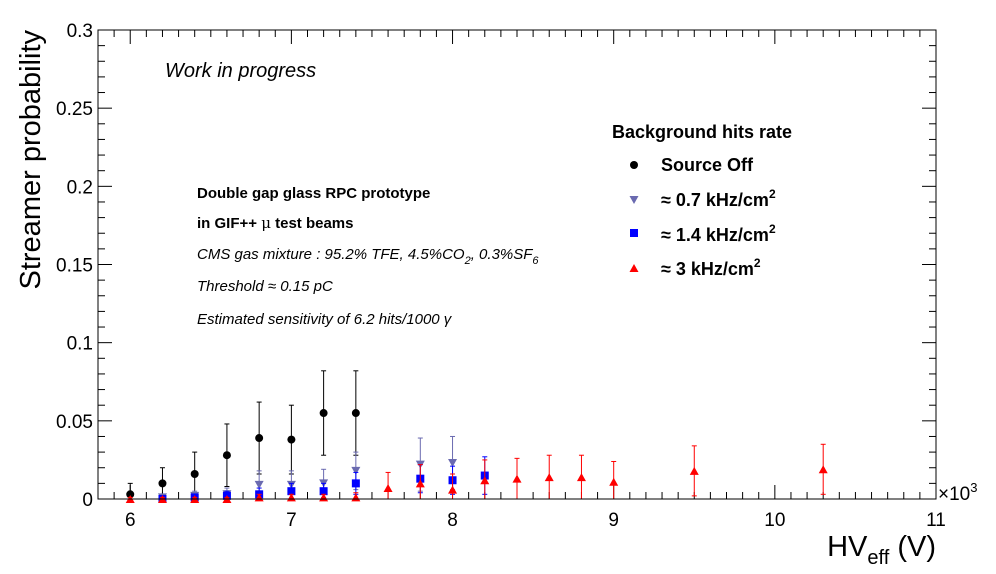  I want to click on y-tick-label: 0.25, so click(74, 109).